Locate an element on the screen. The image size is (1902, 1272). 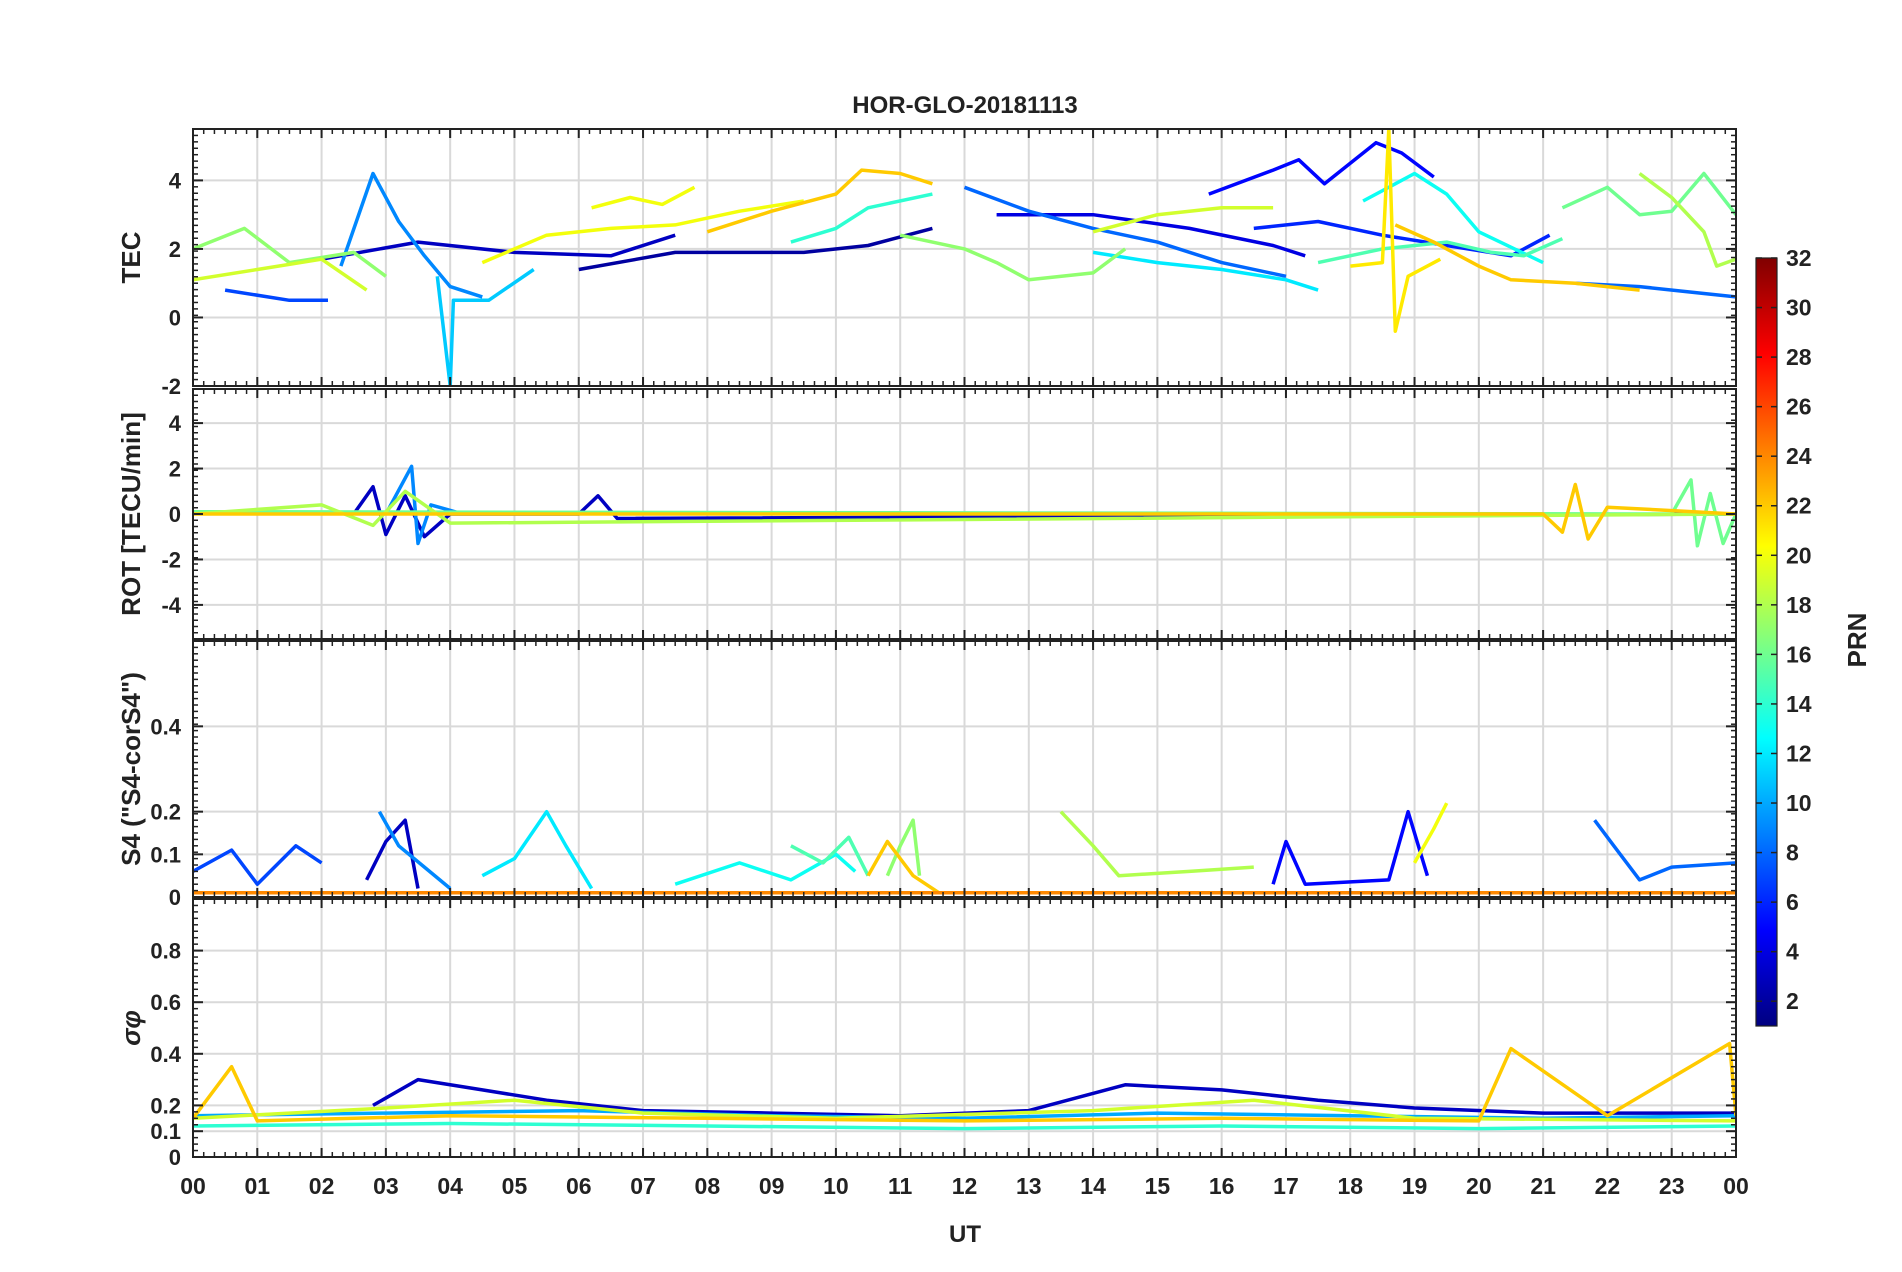
y-axis-label-rot: ROT [TECU/min] is located at coordinates (131, 514).